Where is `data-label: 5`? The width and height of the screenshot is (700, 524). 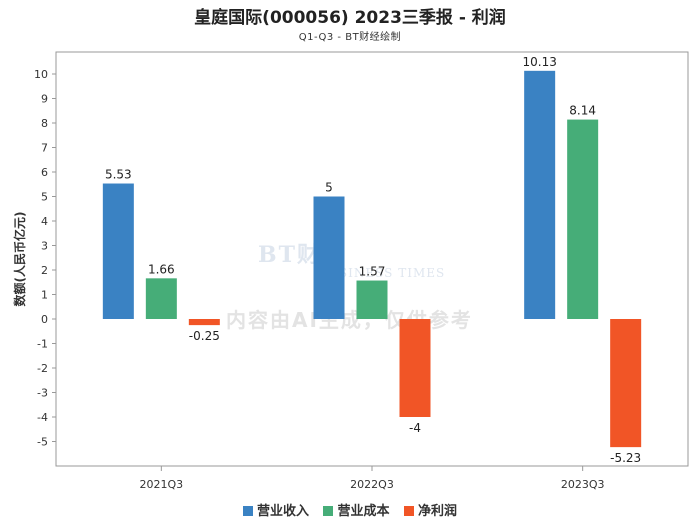
data-label: 5 is located at coordinates (329, 188).